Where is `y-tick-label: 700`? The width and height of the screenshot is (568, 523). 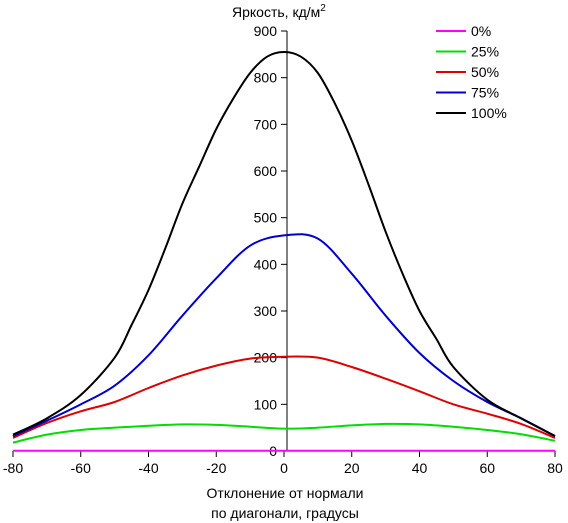 y-tick-label: 700 is located at coordinates (266, 124).